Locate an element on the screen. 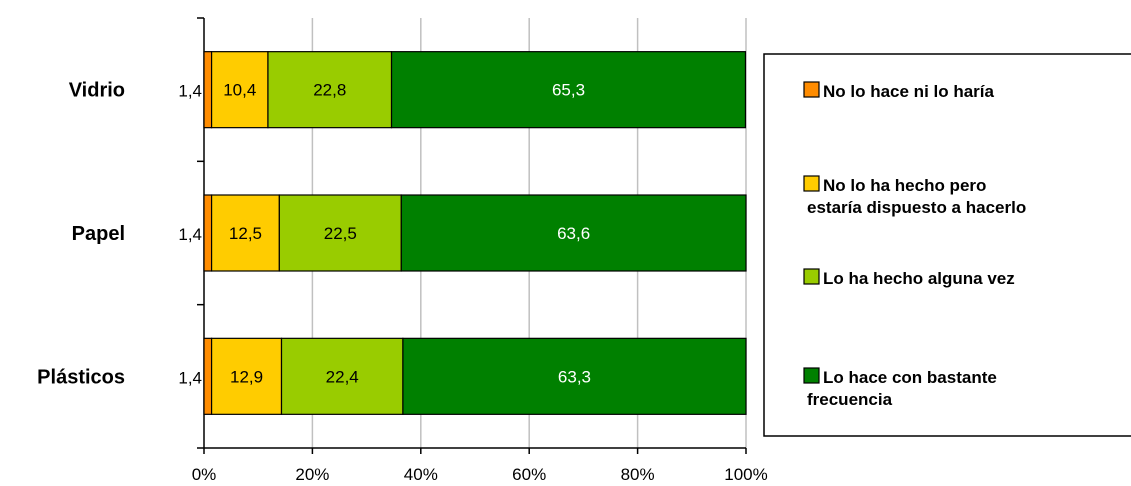  legend-label: estaría dispuesto a hacerlo is located at coordinates (916, 207).